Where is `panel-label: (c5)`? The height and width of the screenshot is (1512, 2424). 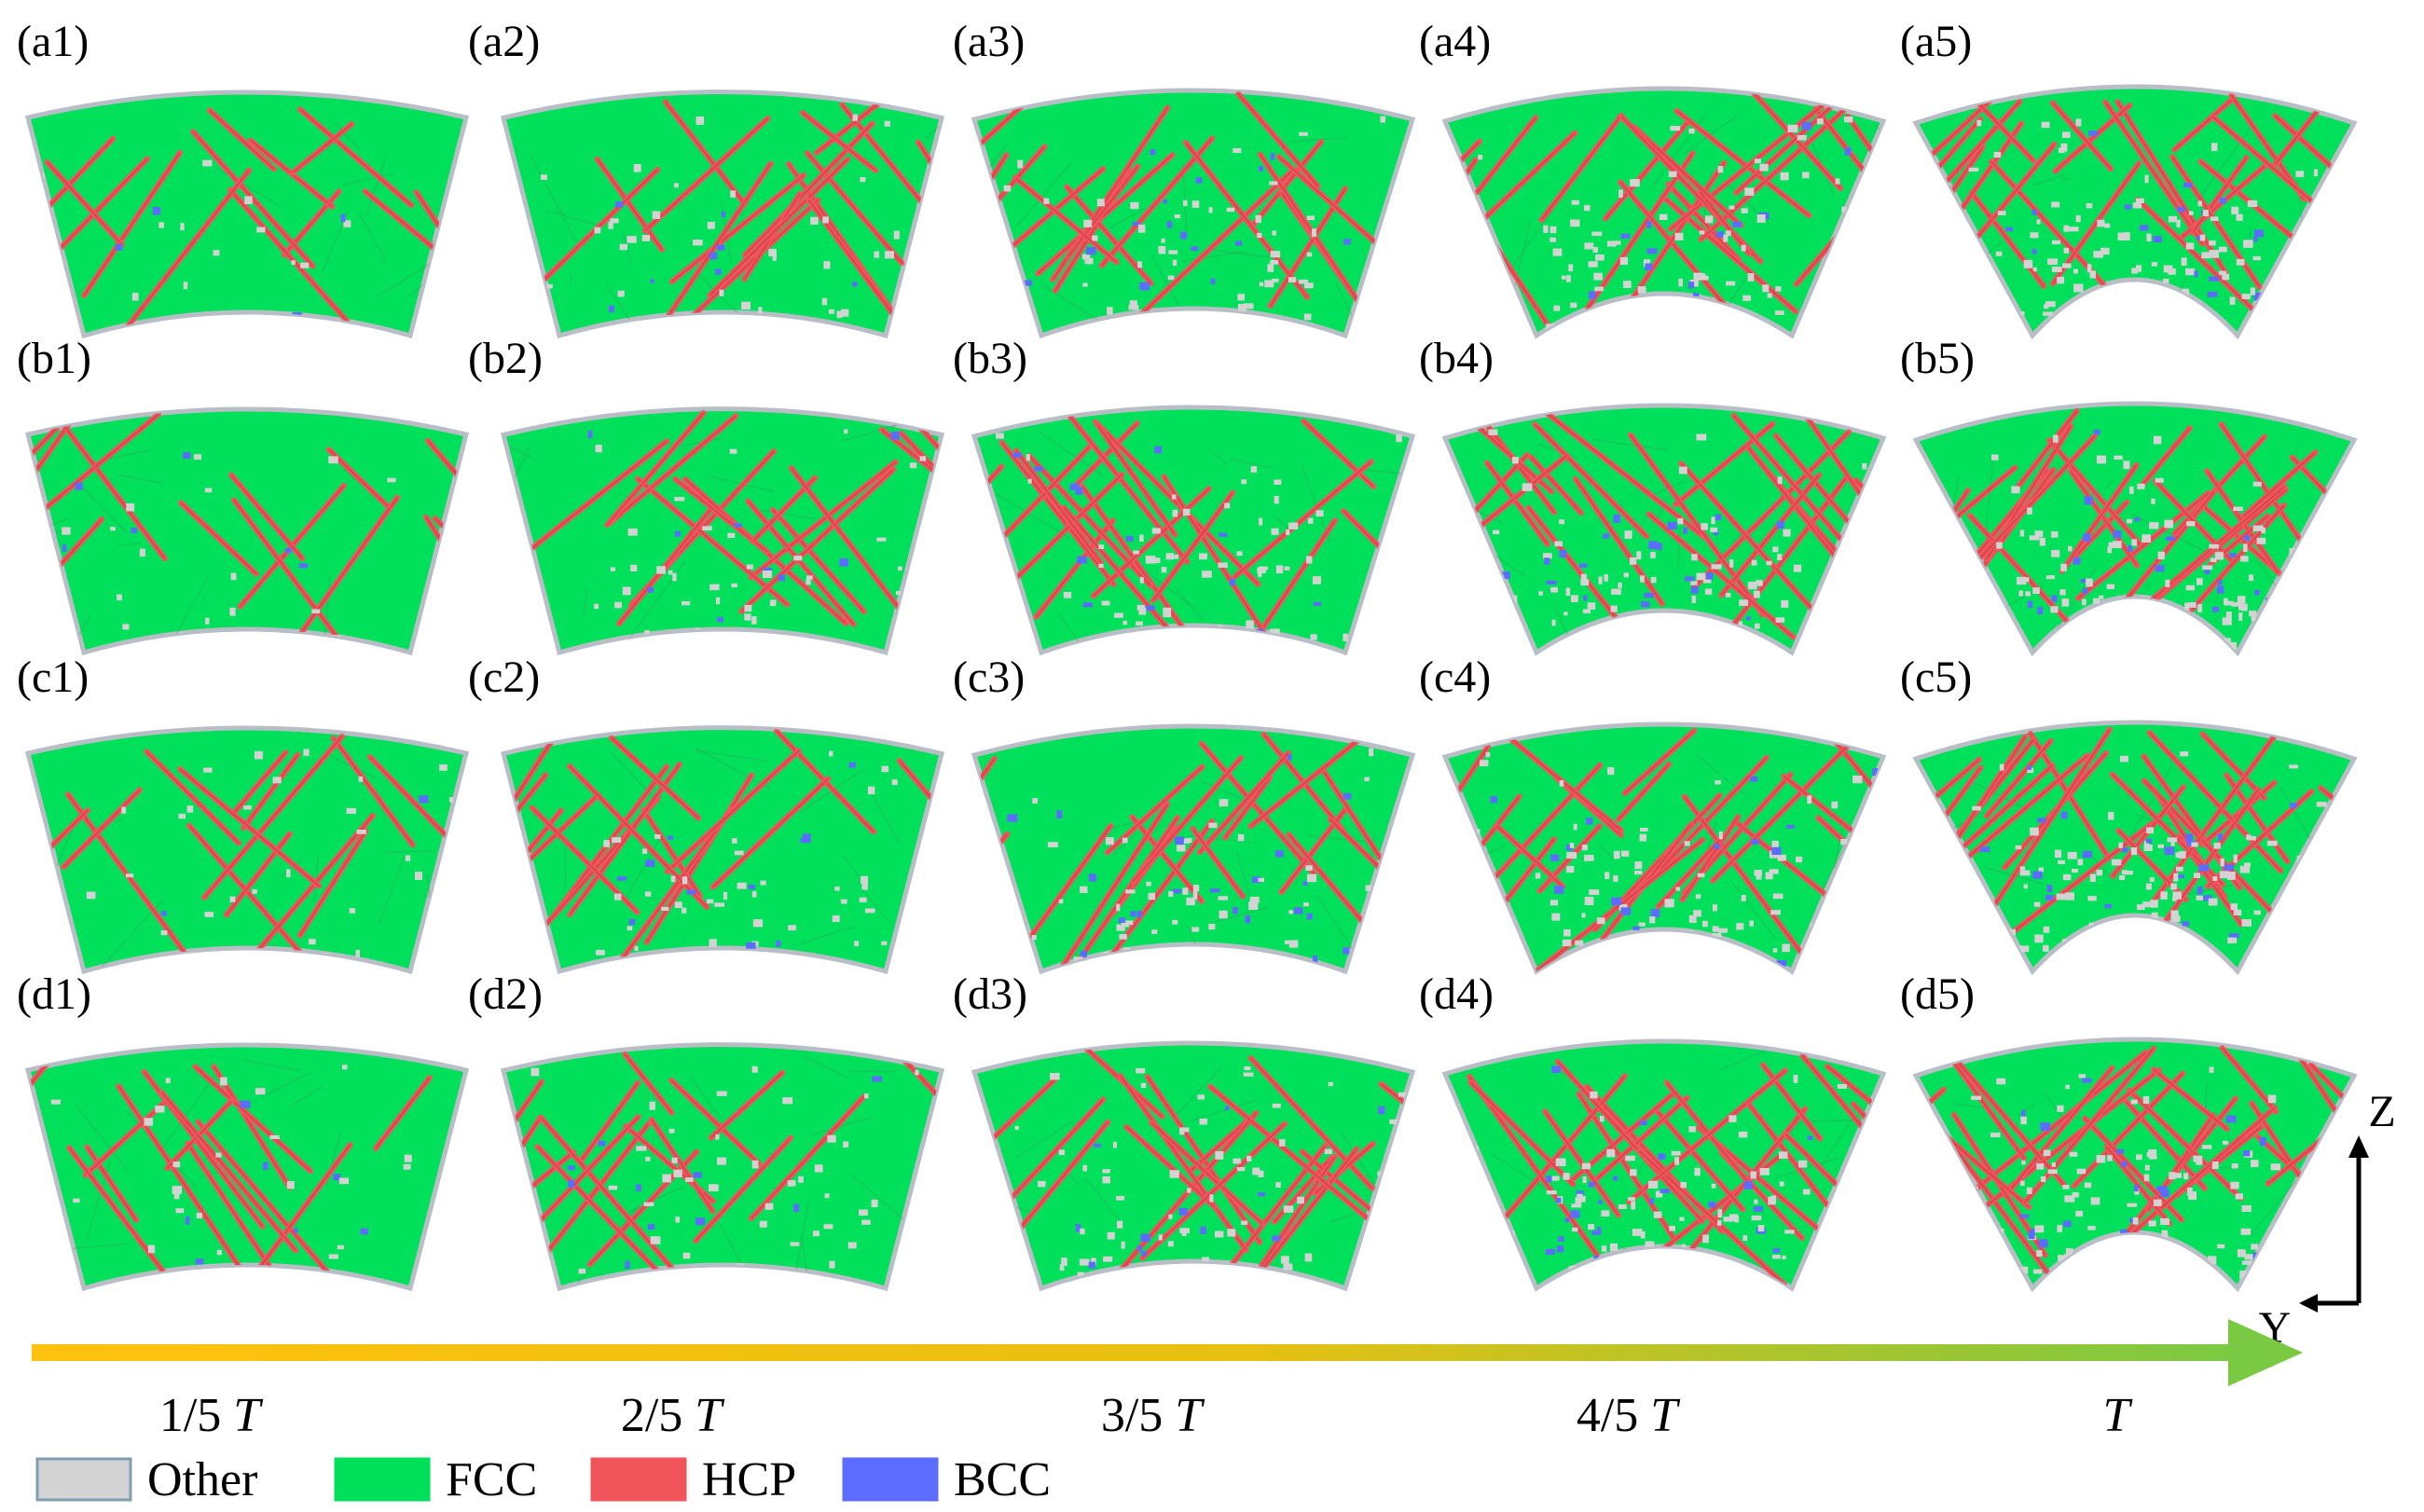
panel-label: (c5) is located at coordinates (1936, 677).